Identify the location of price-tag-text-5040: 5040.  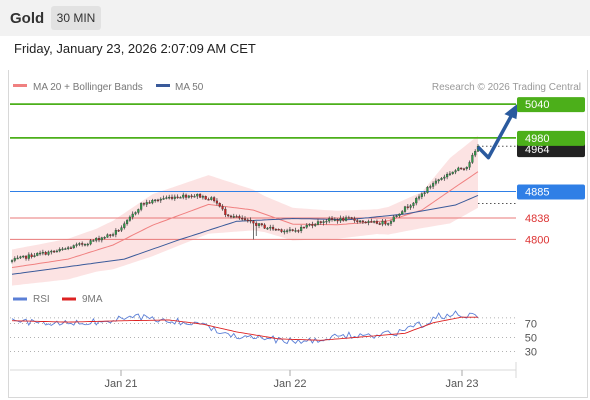
(537, 105).